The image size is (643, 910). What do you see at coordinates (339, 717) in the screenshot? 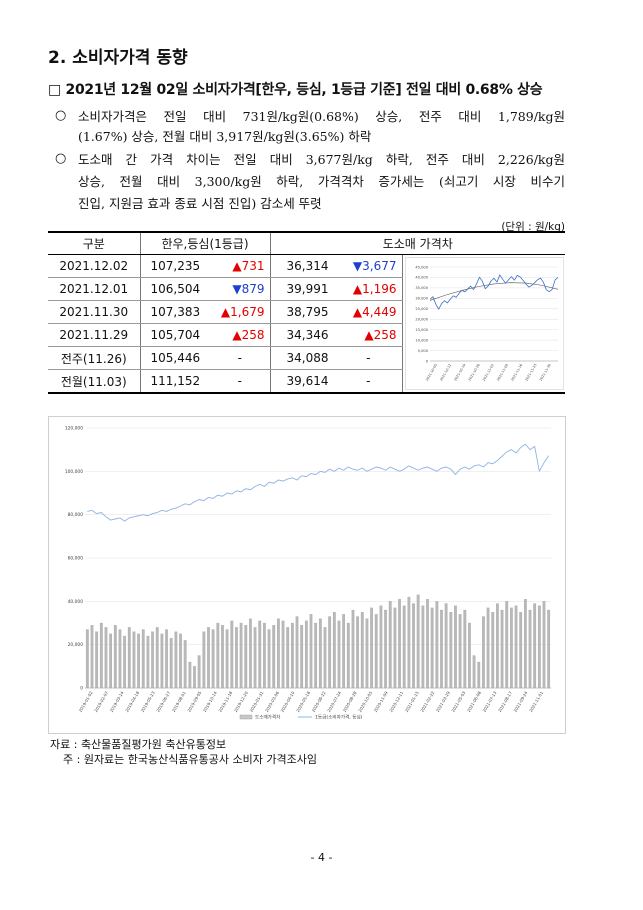
I see `legend-label-line: 1등급(소비자가격, 등심)` at bounding box center [339, 717].